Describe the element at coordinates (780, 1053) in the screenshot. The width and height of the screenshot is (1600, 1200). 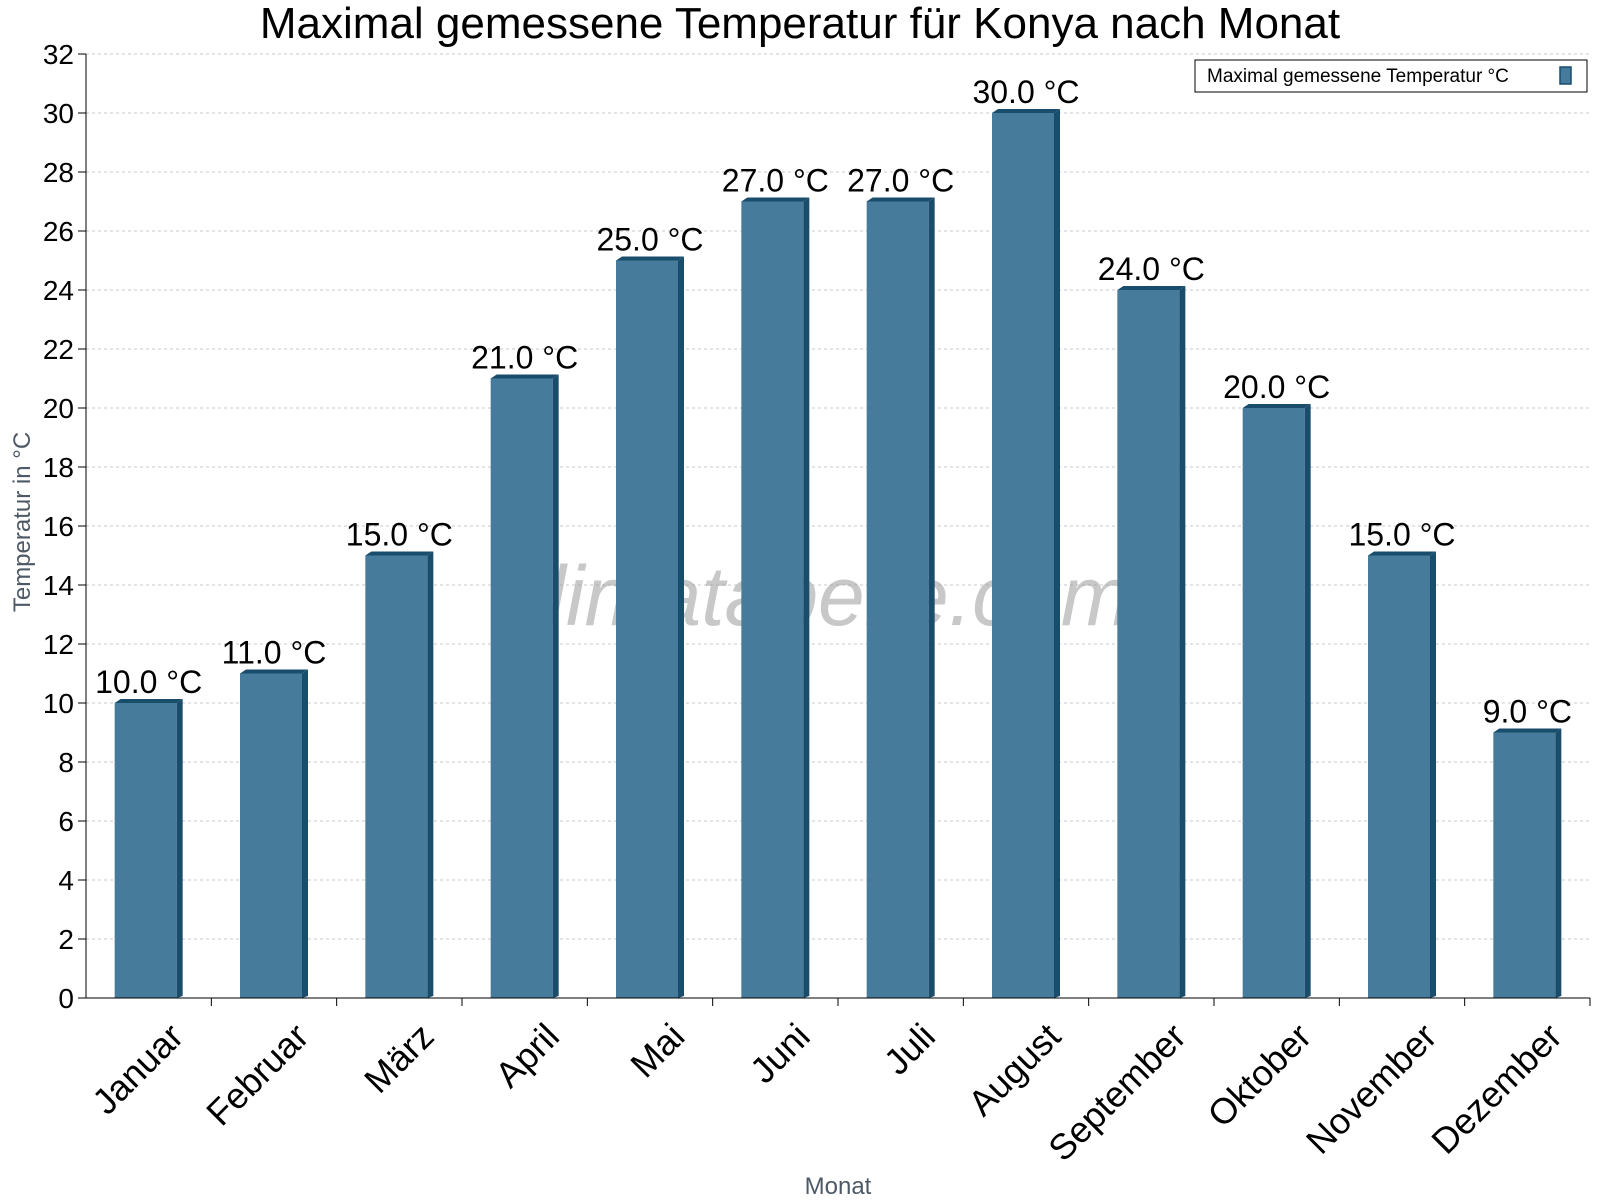
I see `x-tick-label: Juni` at that location.